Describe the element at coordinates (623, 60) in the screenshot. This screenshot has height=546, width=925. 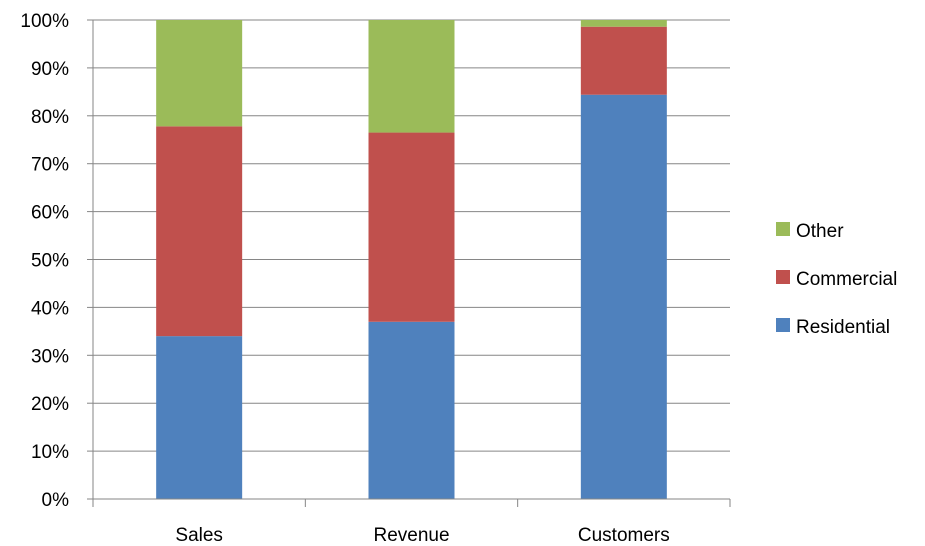
I see `bar-commercial-customers` at that location.